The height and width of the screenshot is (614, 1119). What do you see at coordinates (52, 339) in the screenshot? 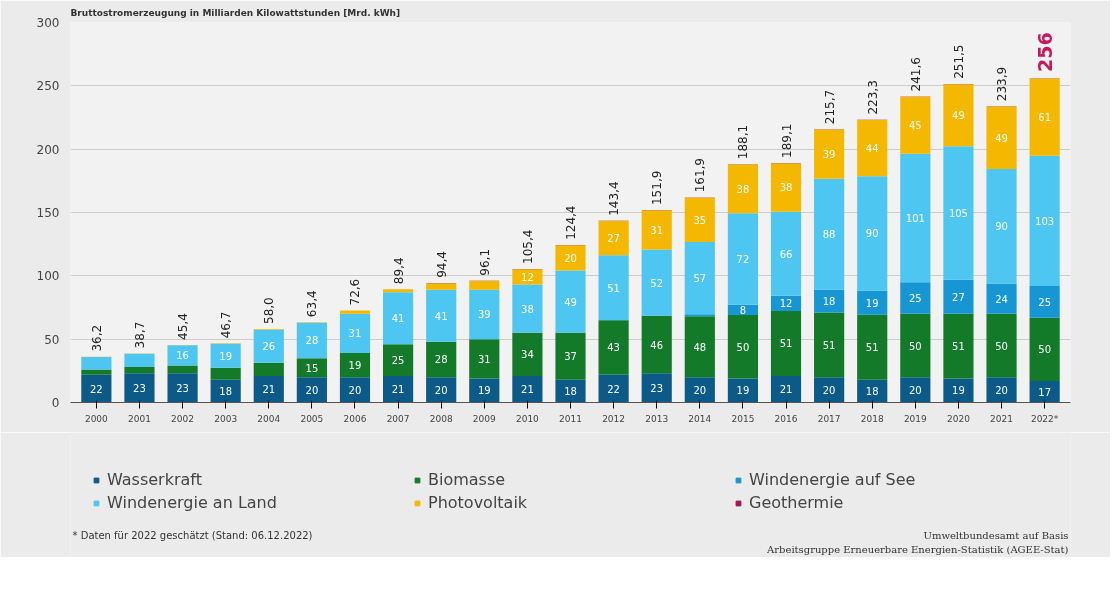
I see `y-tick-label: 50` at bounding box center [52, 339].